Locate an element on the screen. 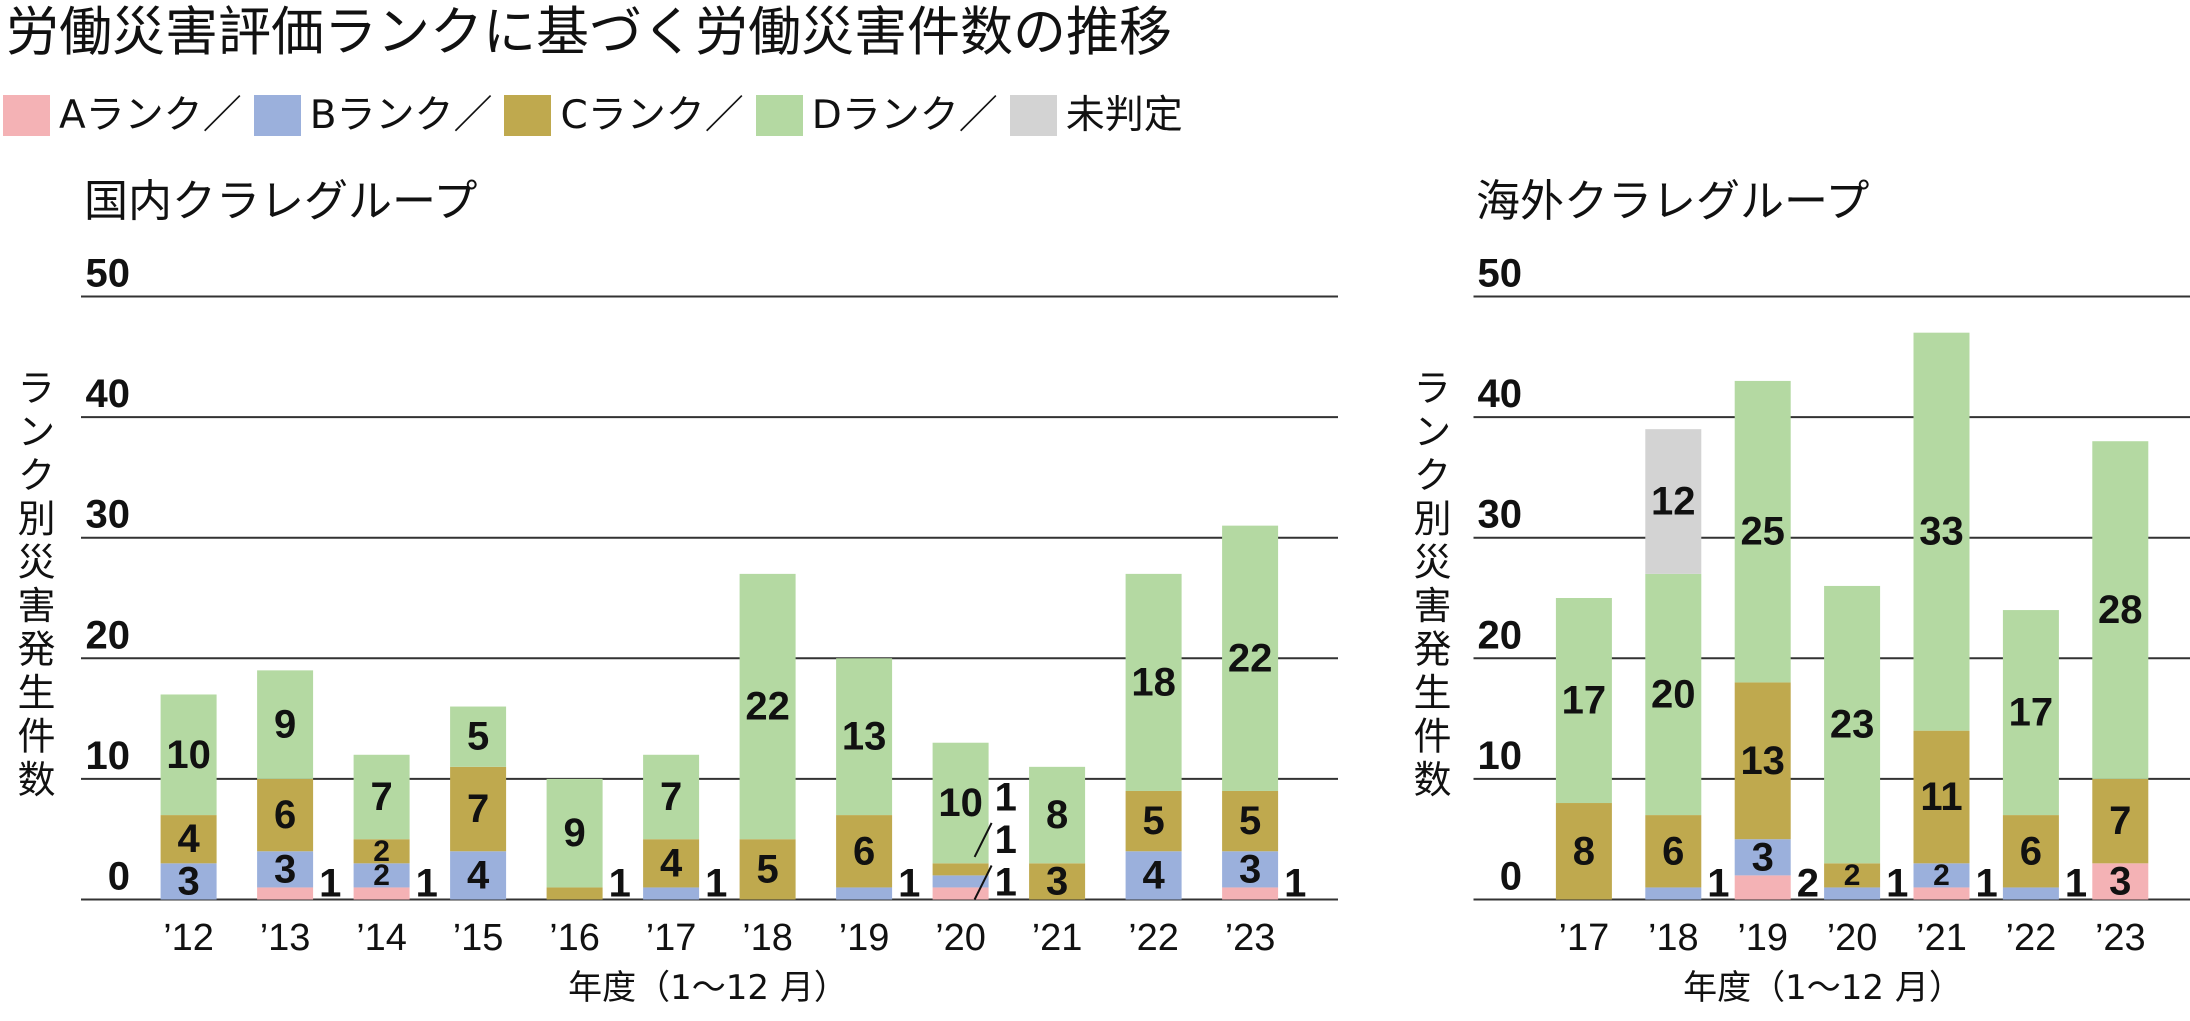 The width and height of the screenshot is (2190, 1021). legend-item-unrated: 未判定 is located at coordinates (1096, 115).